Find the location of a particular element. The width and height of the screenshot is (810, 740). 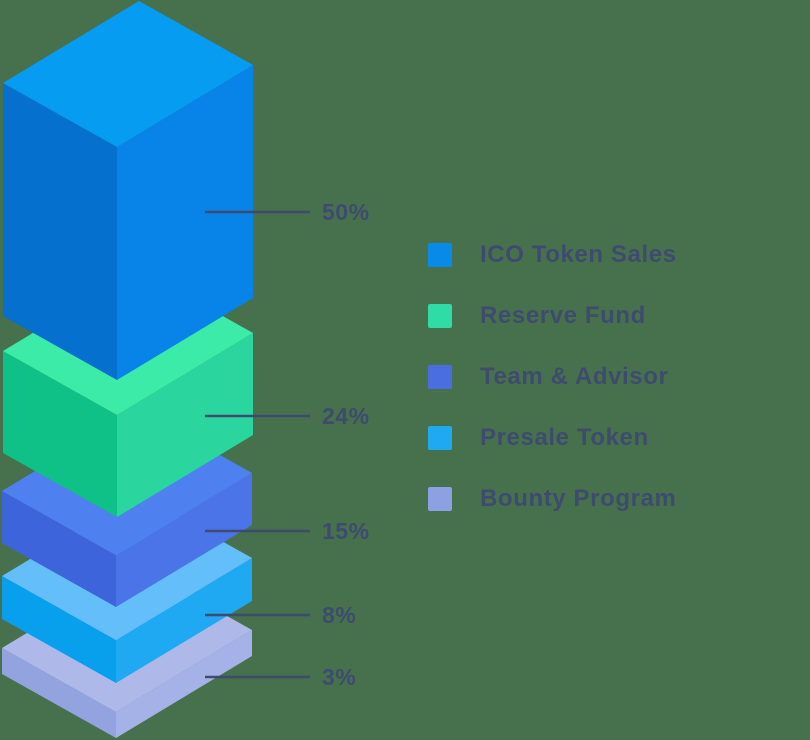

legend-item-bounty-program: Bounty Program is located at coordinates (552, 499).